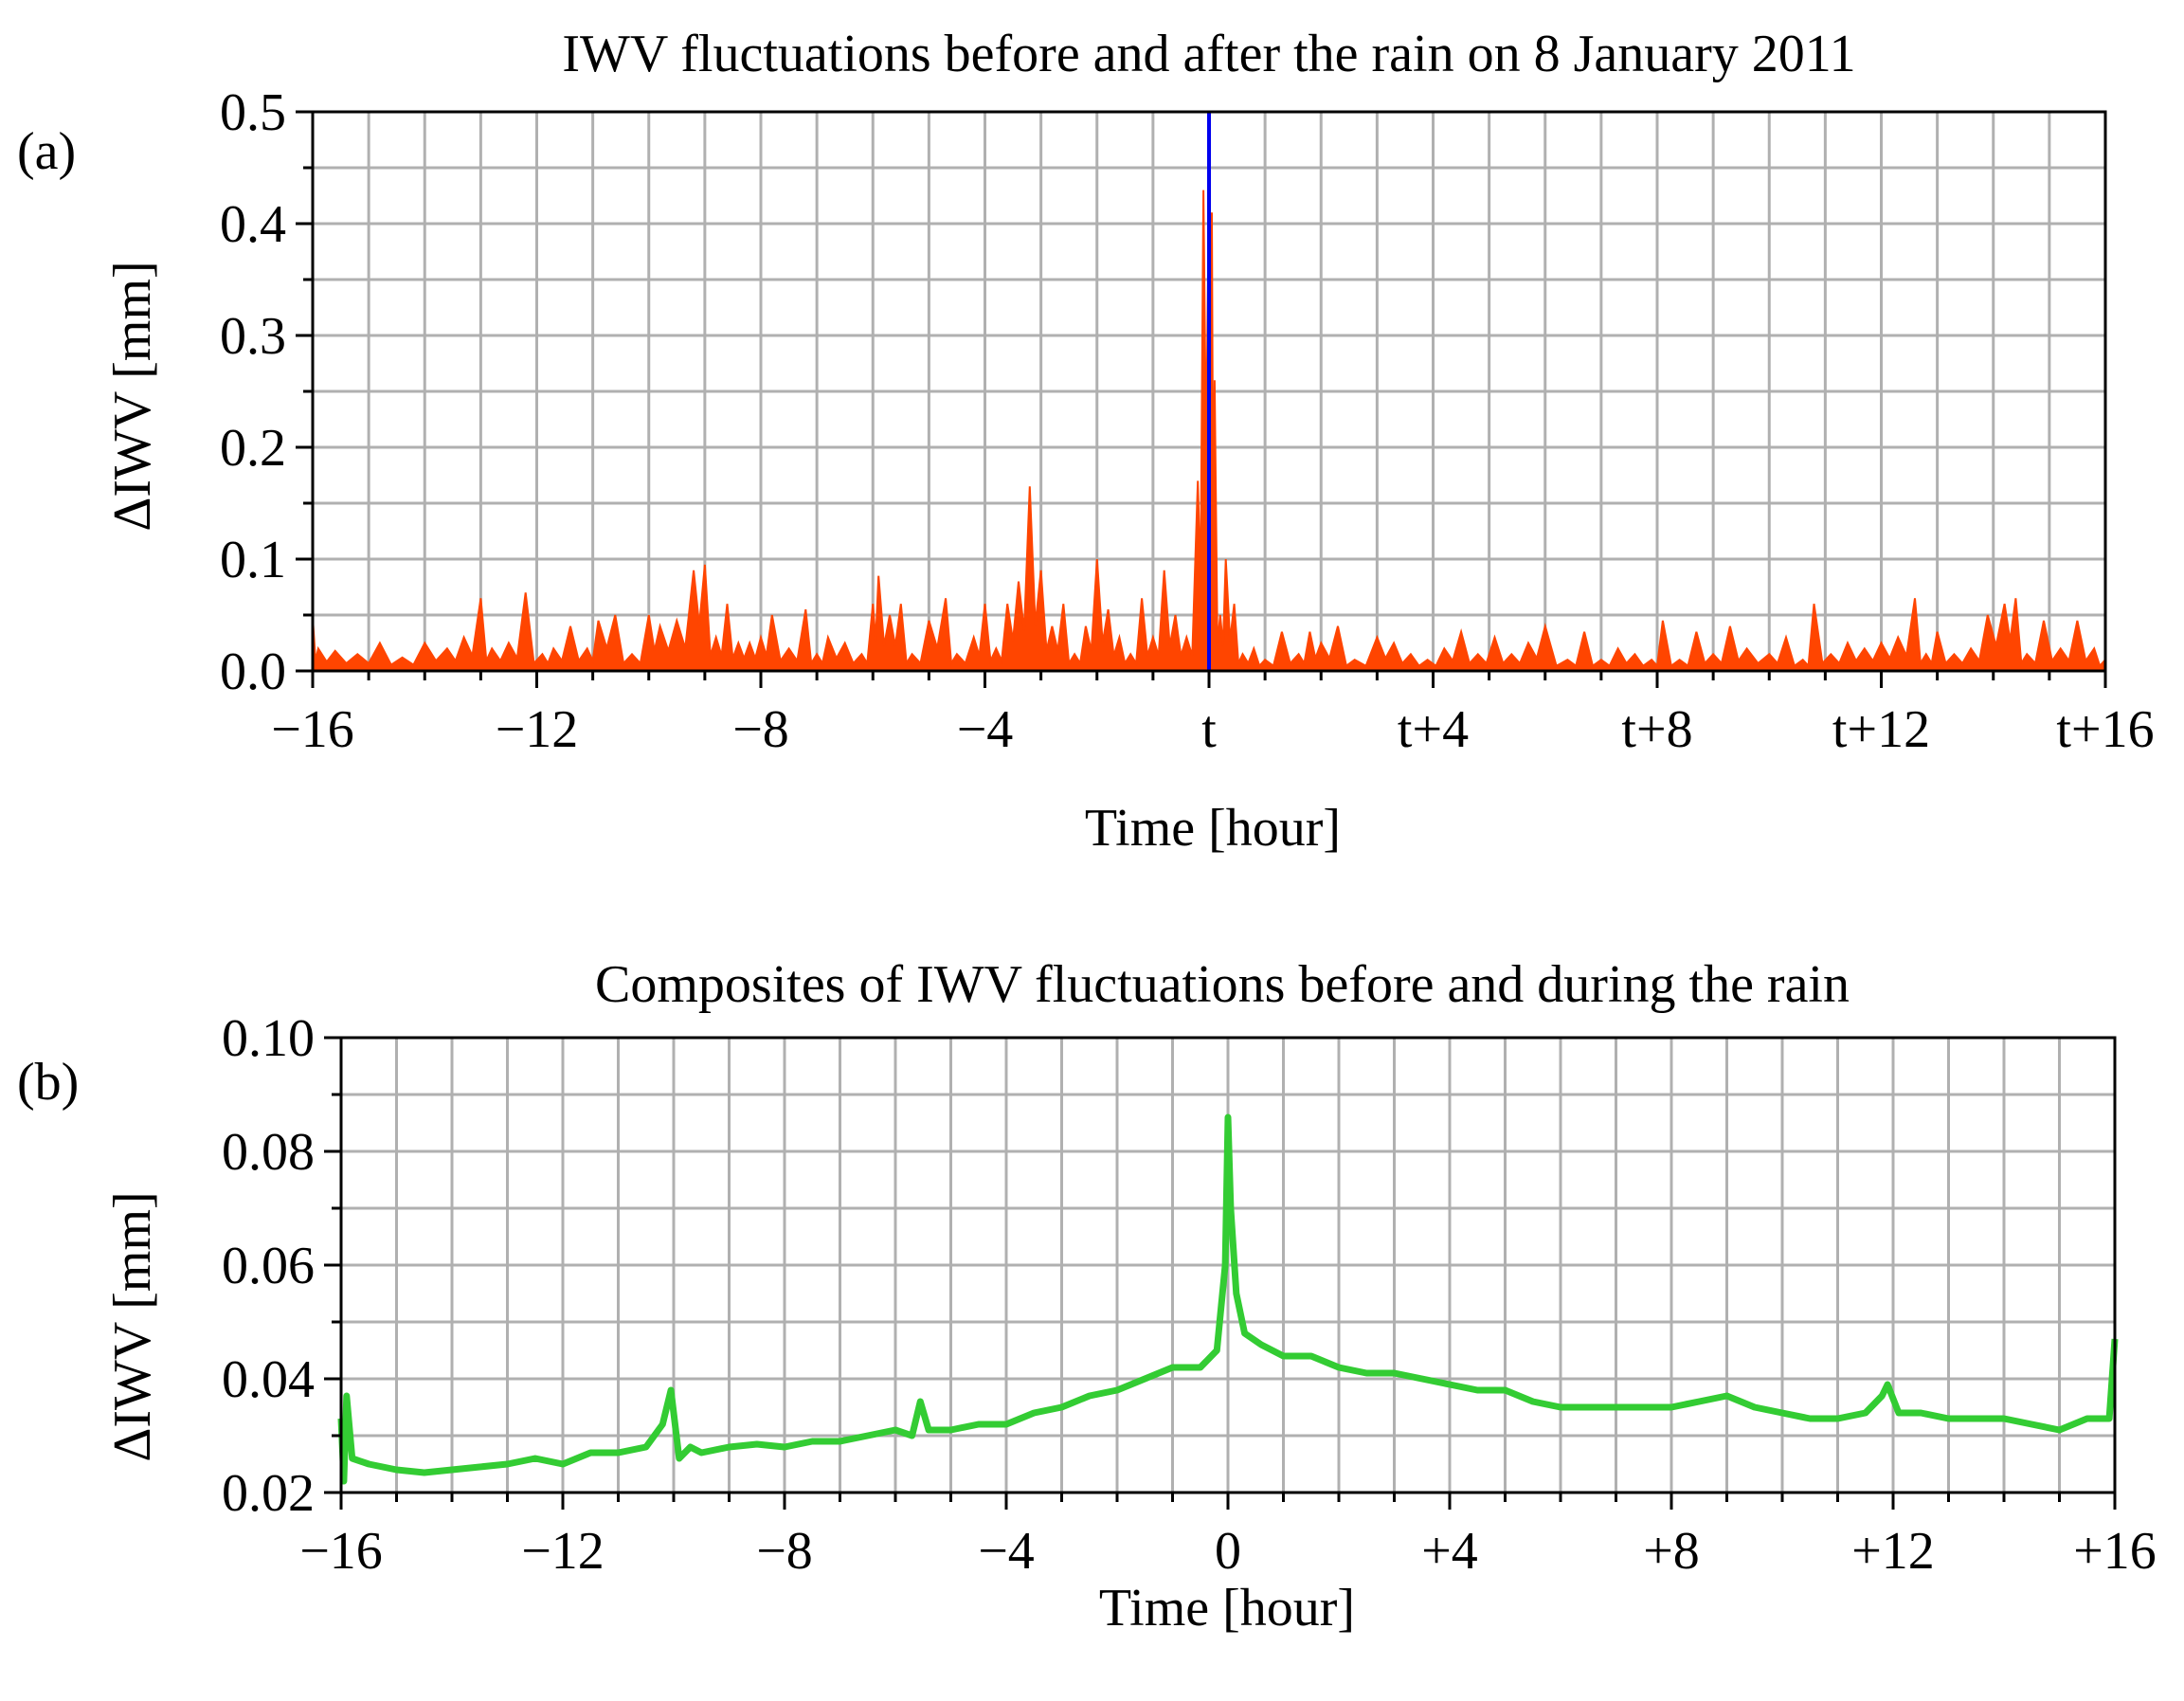  What do you see at coordinates (268, 1494) in the screenshot?
I see `b-y-tick-label: 0.02` at bounding box center [268, 1494].